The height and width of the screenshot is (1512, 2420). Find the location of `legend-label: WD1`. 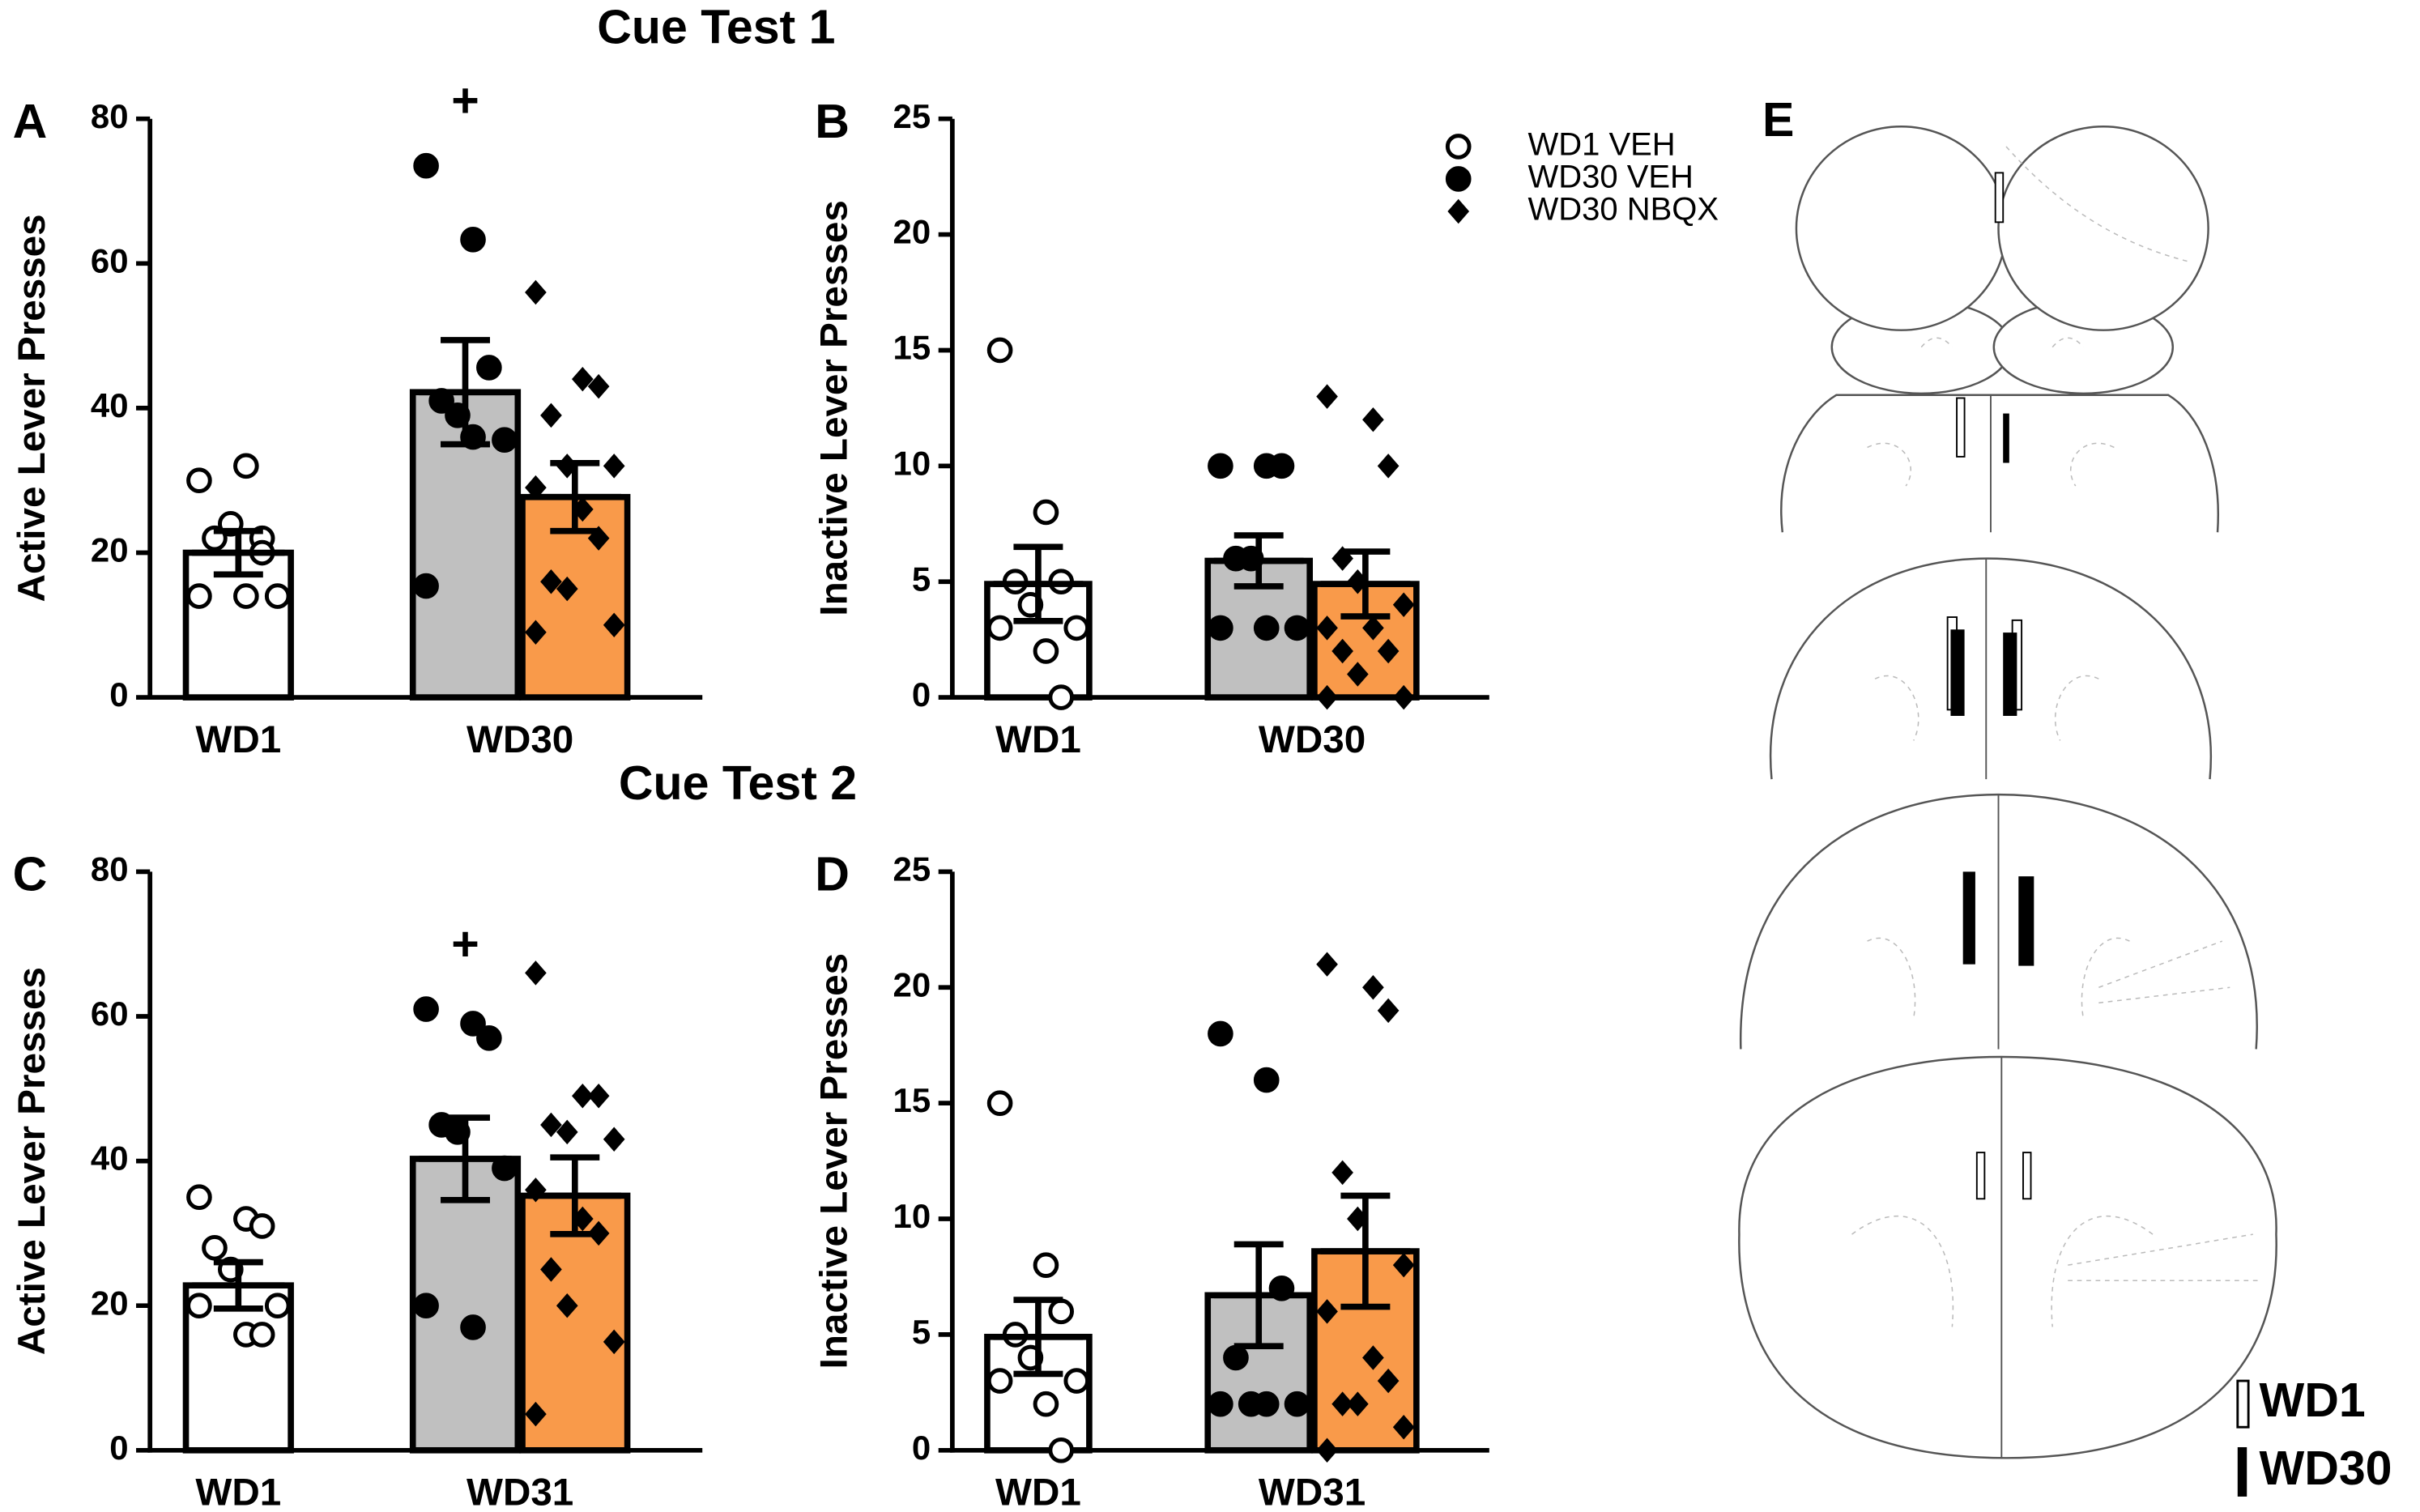

legend-label: WD1 is located at coordinates (2312, 1400).